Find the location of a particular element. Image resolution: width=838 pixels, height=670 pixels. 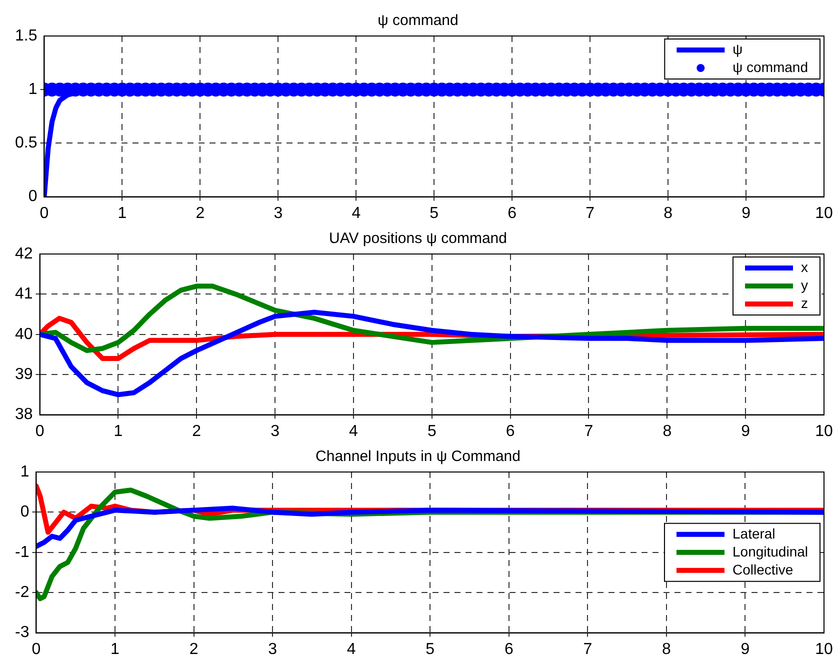

y-tick-label: 38 is located at coordinates (24, 415).